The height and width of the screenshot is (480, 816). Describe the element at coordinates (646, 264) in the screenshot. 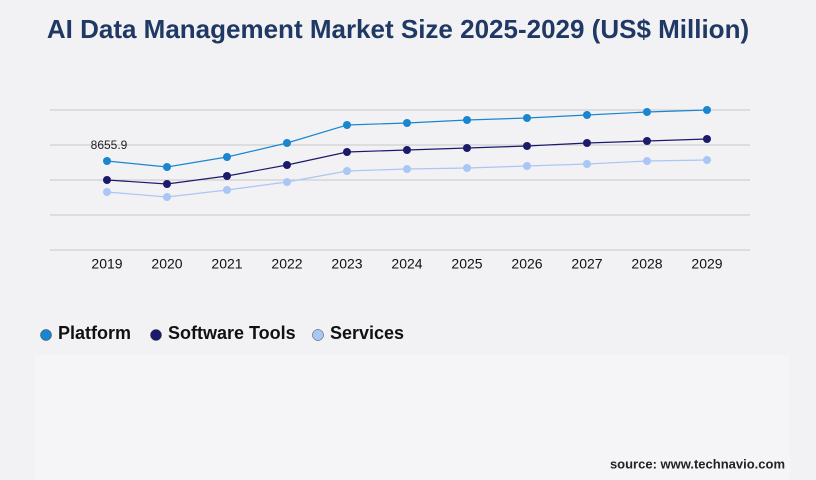

I see `x-tick-label: 2028` at that location.